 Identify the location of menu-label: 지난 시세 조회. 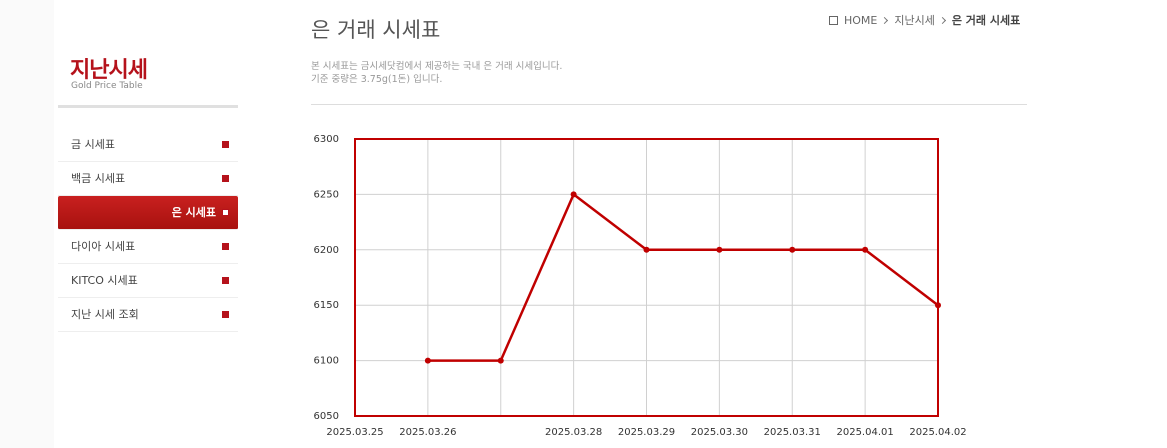
(105, 314).